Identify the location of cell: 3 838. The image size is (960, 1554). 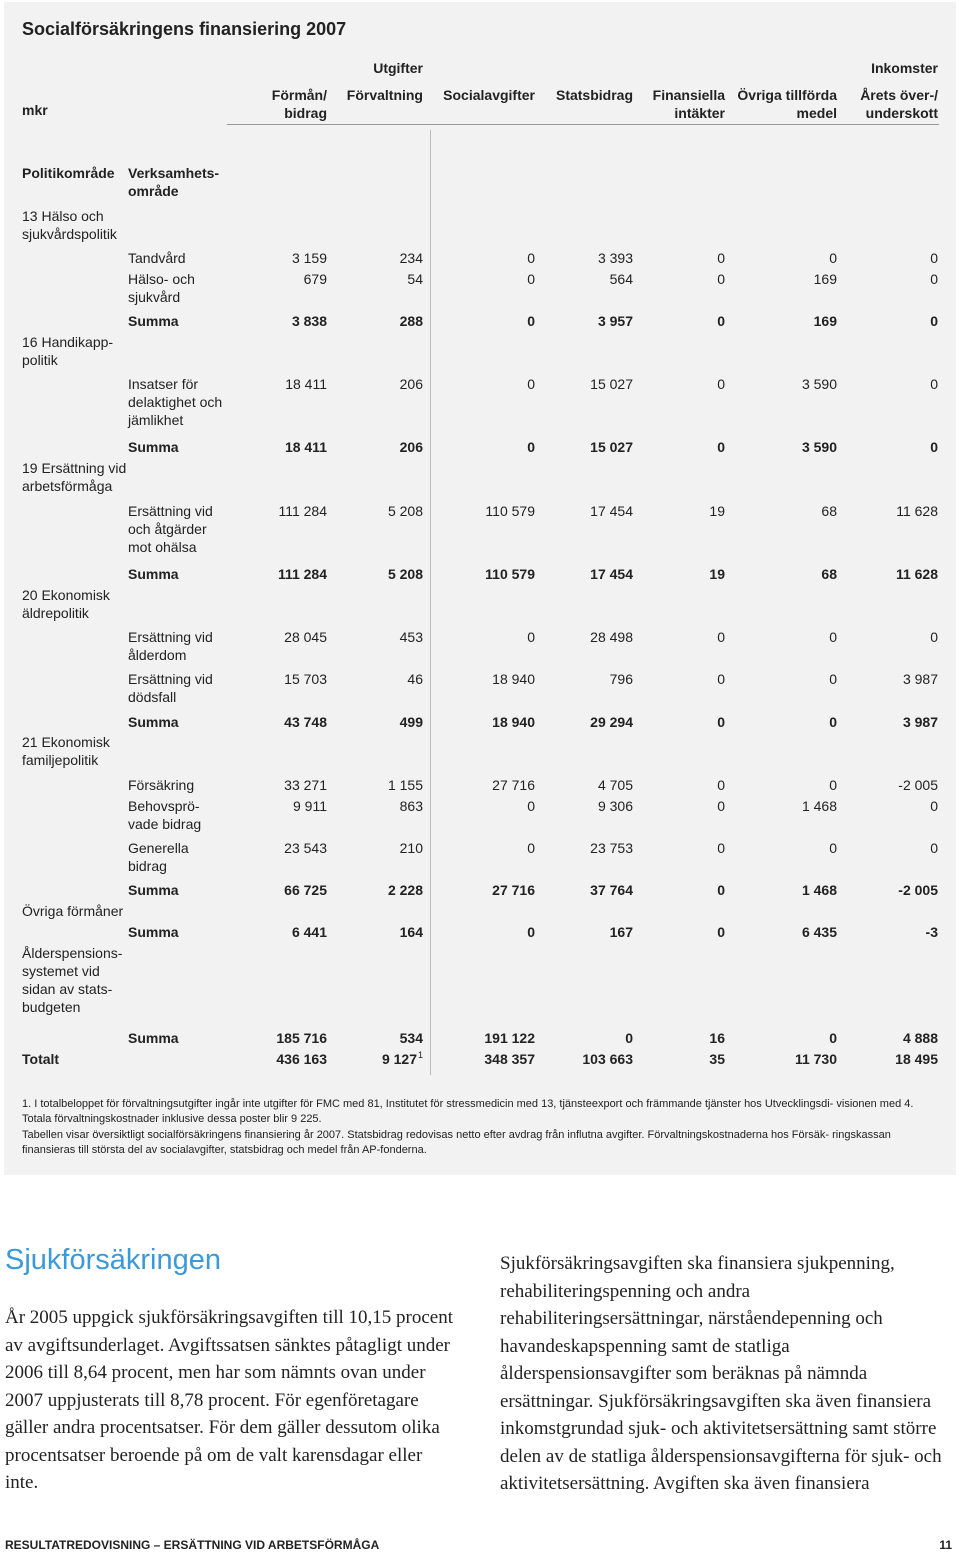
(309, 321).